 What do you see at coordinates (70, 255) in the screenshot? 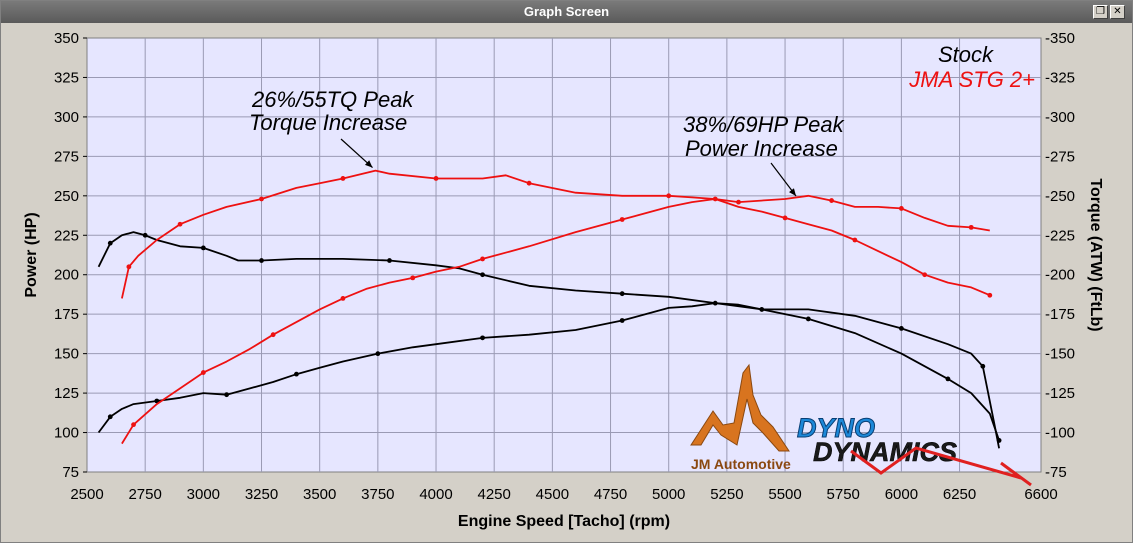
I see `y-left-tick-labels: 75 100 125 150 175 200 225 250 275 300 325 350` at bounding box center [70, 255].